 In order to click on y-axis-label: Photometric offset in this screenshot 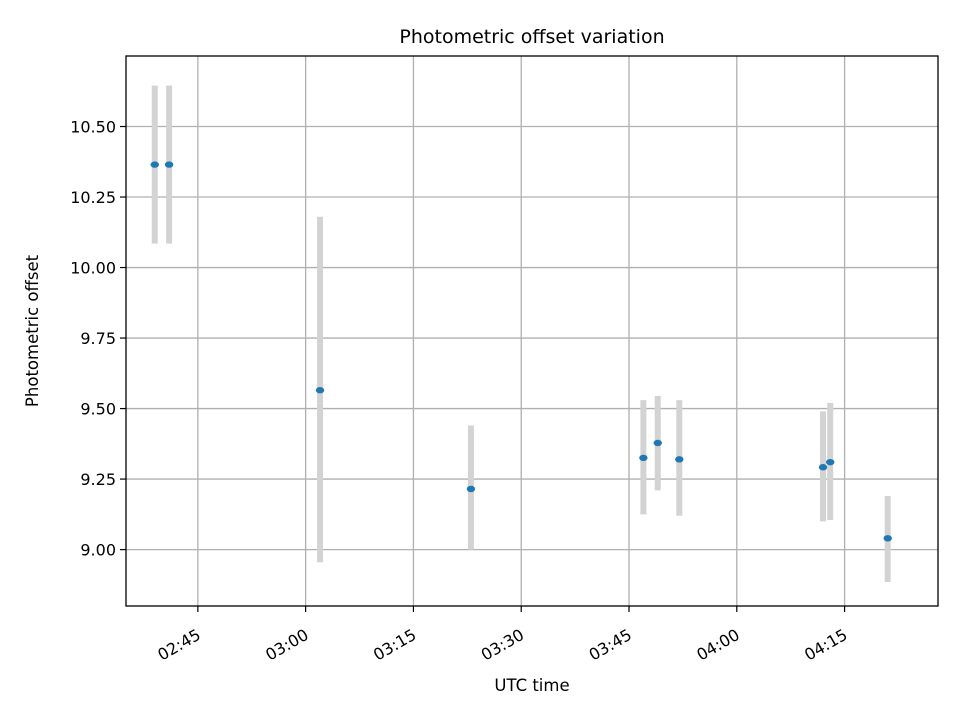, I will do `click(32, 330)`.